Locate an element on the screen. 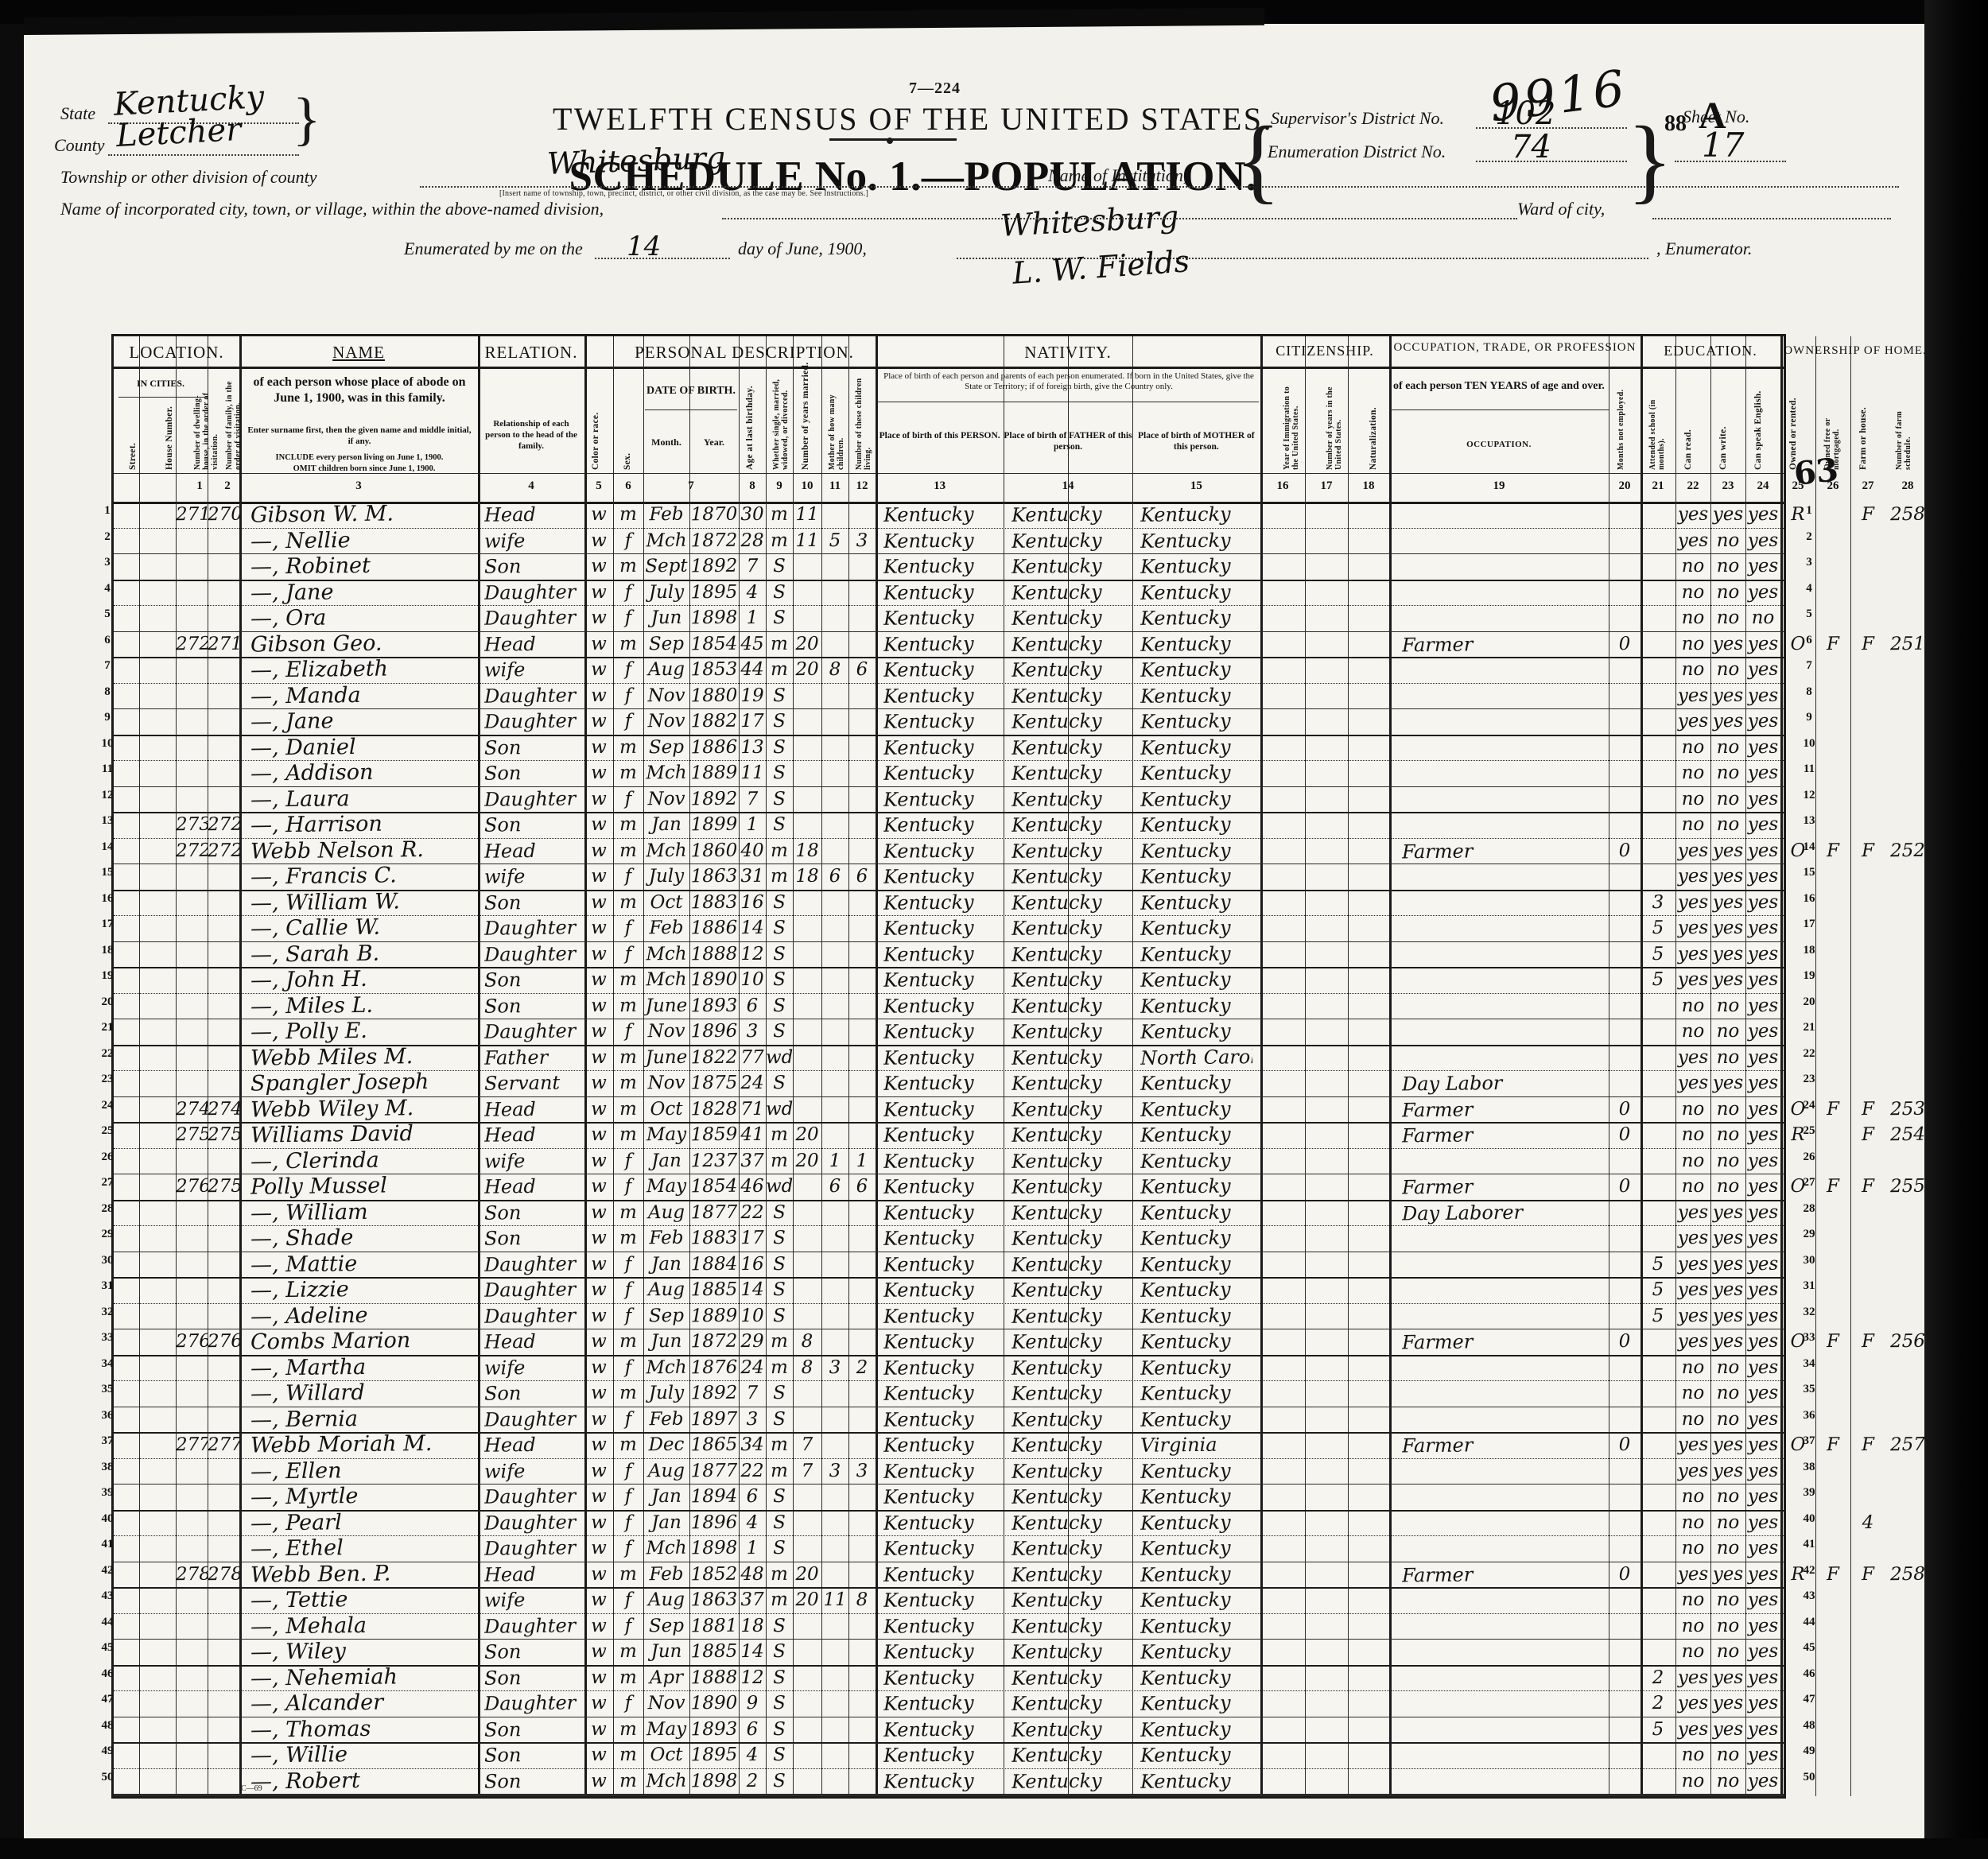 This screenshot has width=1988, height=1859. cell-name: —, Polly E. is located at coordinates (309, 1031).